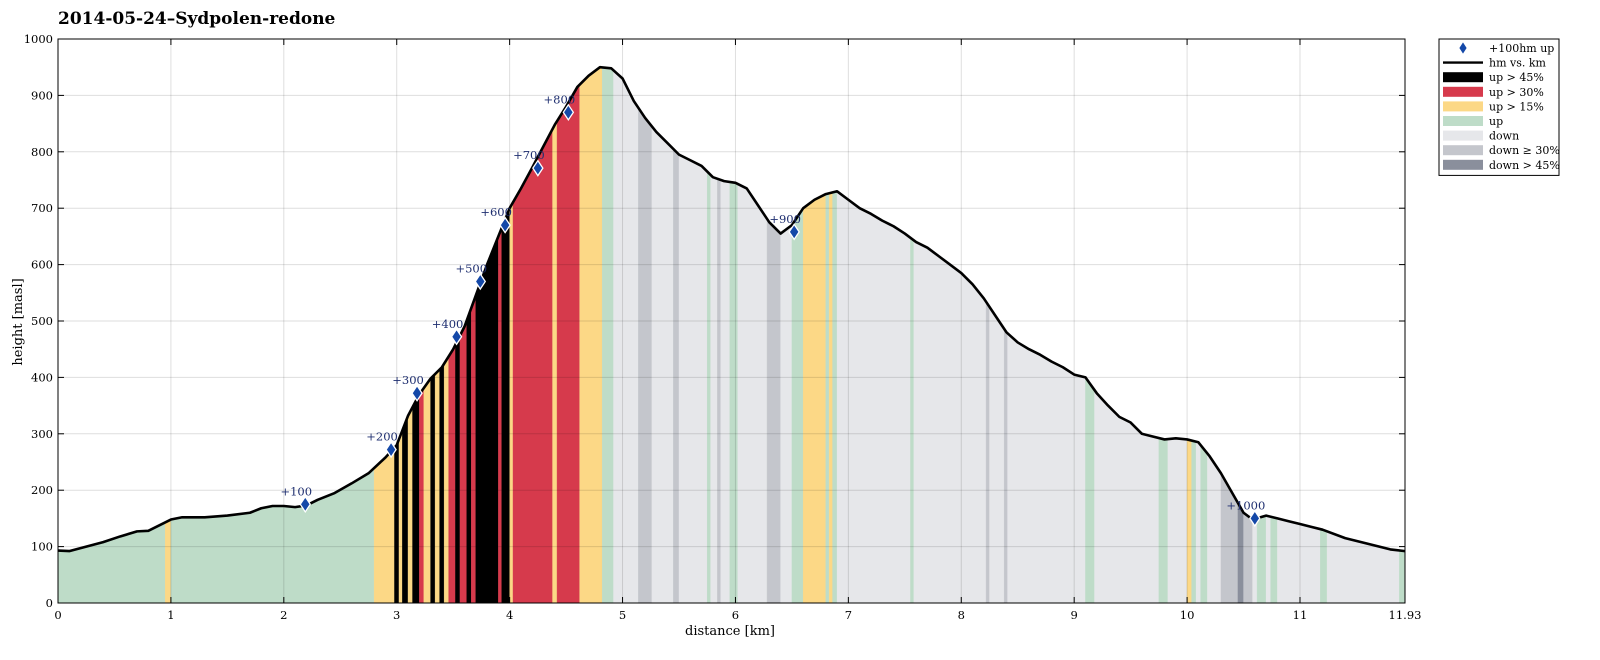 This screenshot has height=660, width=1600. I want to click on y-tick-label: 100, so click(42, 547).